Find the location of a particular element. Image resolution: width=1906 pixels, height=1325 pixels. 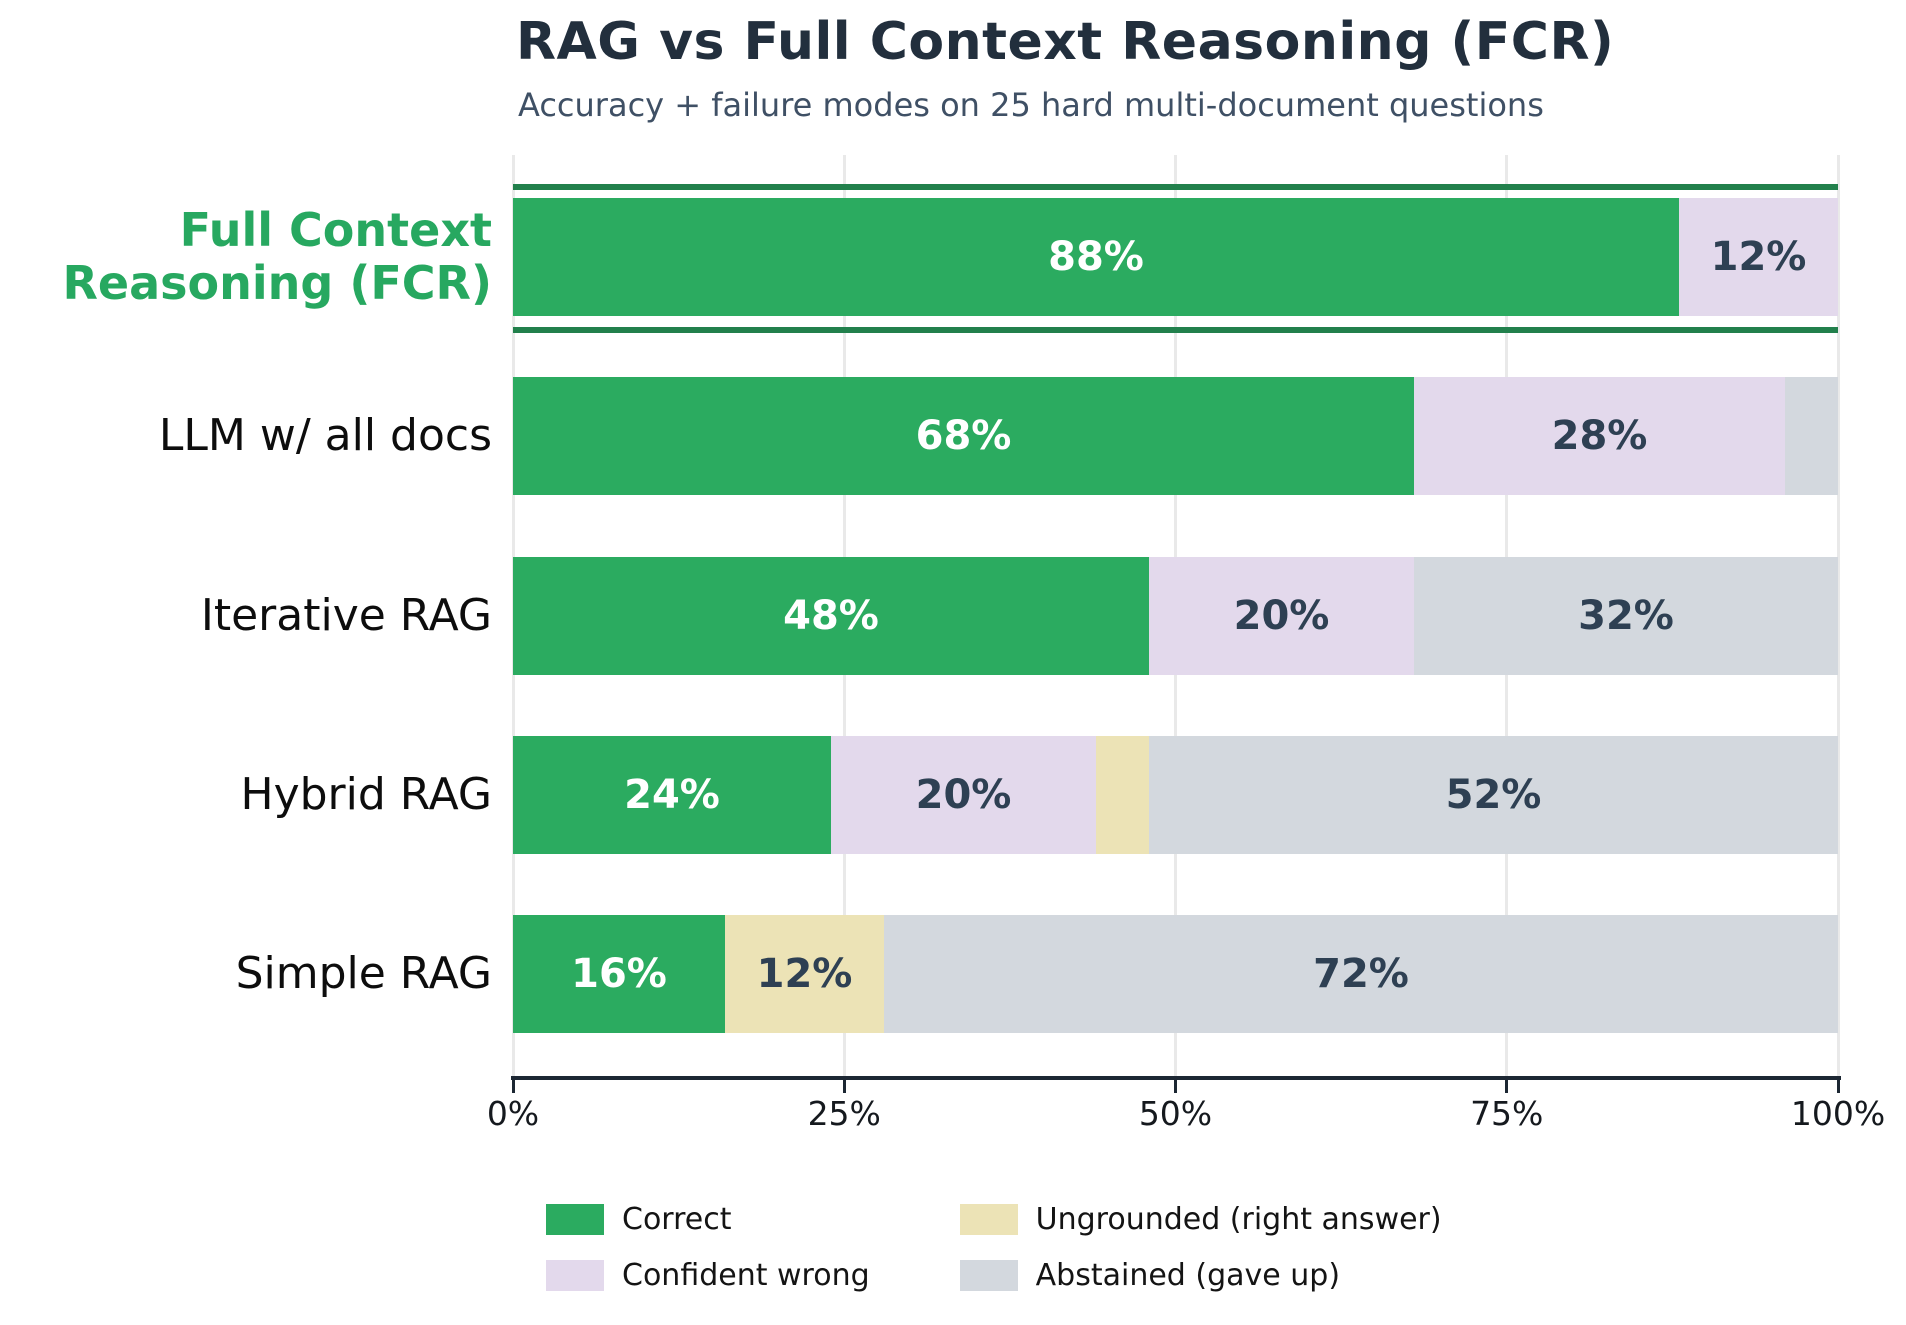

bar-segment: 48% is located at coordinates (831, 616).